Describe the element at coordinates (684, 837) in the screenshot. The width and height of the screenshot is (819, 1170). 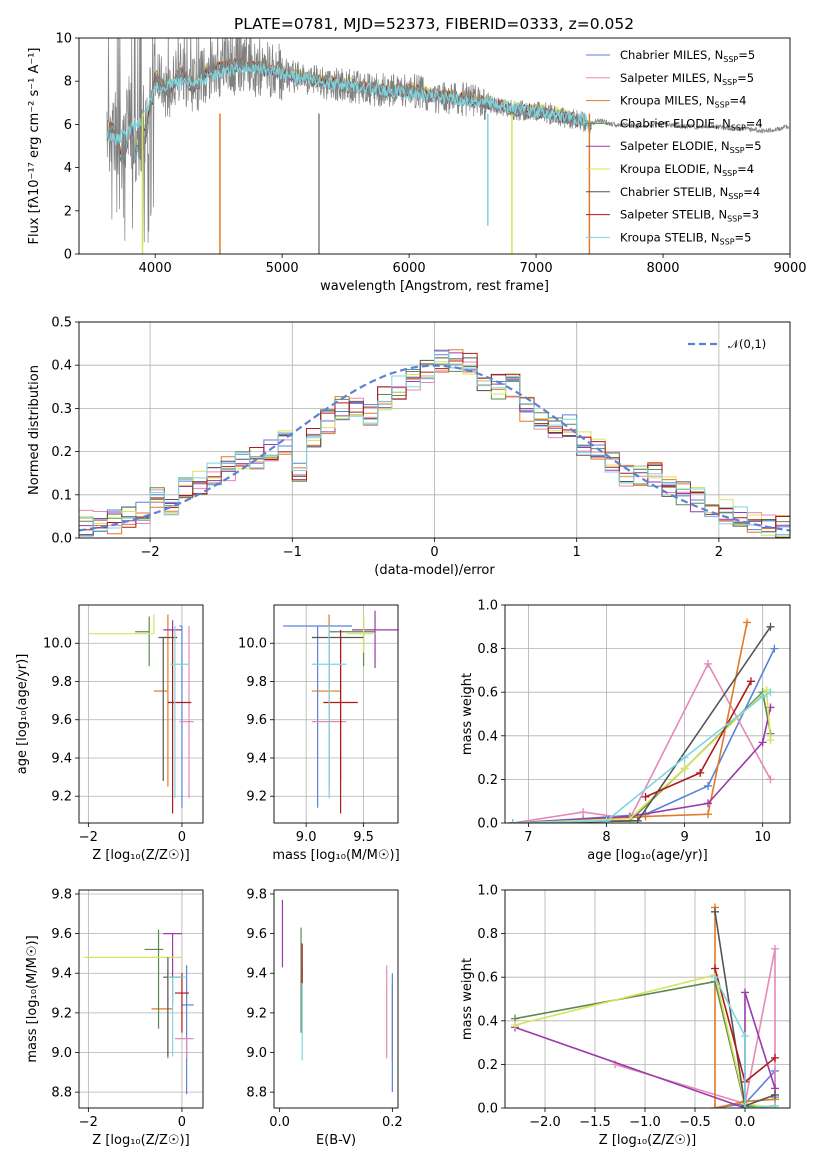
I see `x-tick-label: 9` at that location.